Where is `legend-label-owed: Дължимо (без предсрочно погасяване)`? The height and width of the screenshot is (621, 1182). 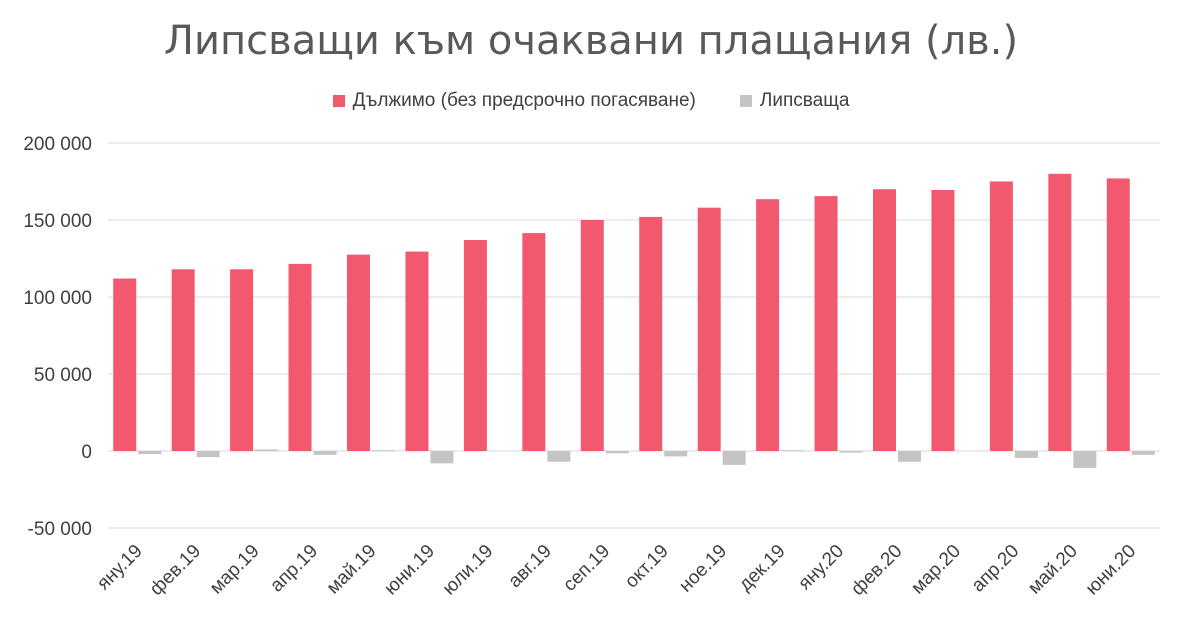
legend-label-owed: Дължимо (без предсрочно погасяване) is located at coordinates (524, 100).